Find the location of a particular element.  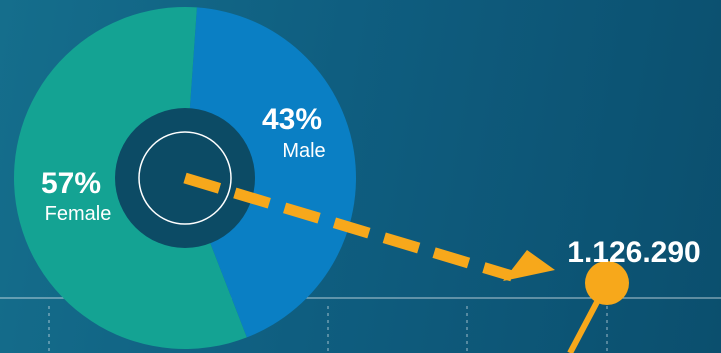

dashed-arrow-line is located at coordinates (348, 227).